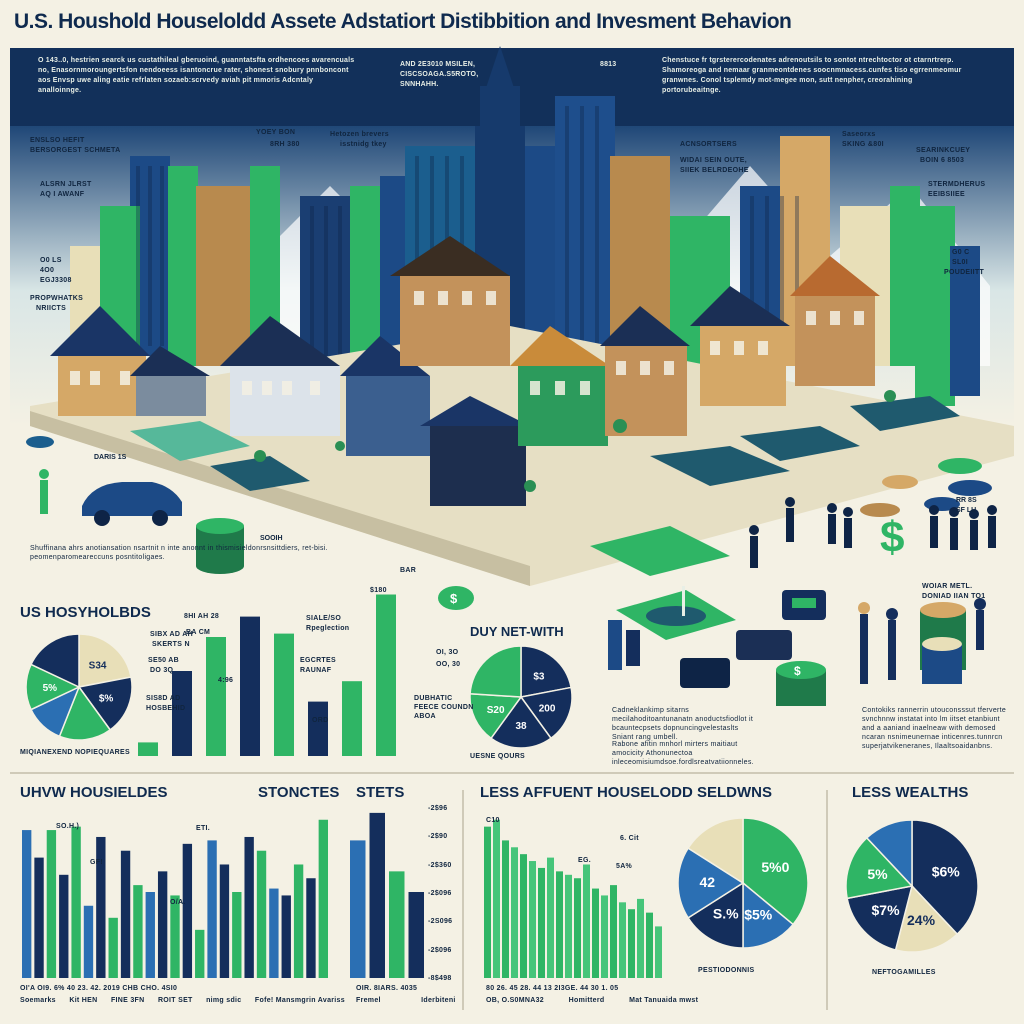  I want to click on pie-slice-label: S34, so click(98, 666).